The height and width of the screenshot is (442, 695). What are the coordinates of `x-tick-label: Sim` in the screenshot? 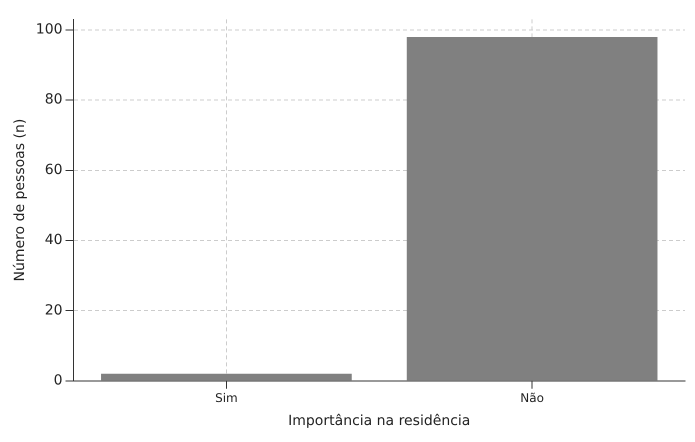 It's located at (226, 398).